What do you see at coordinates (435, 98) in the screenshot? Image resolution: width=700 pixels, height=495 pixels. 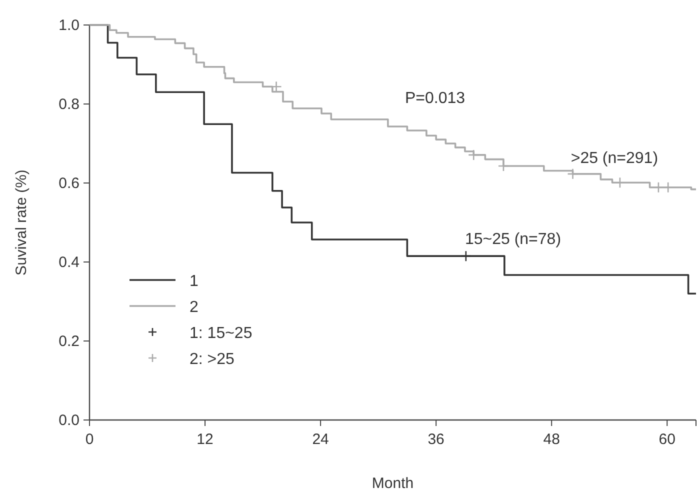 I see `annotation: P=0.013` at bounding box center [435, 98].